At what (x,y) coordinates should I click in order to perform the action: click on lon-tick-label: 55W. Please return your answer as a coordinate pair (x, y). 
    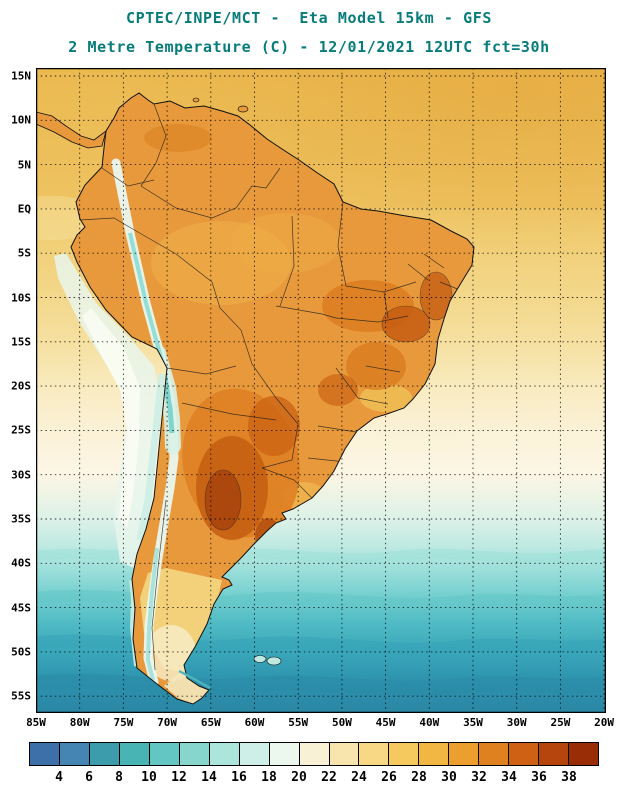
    Looking at the image, I should click on (298, 722).